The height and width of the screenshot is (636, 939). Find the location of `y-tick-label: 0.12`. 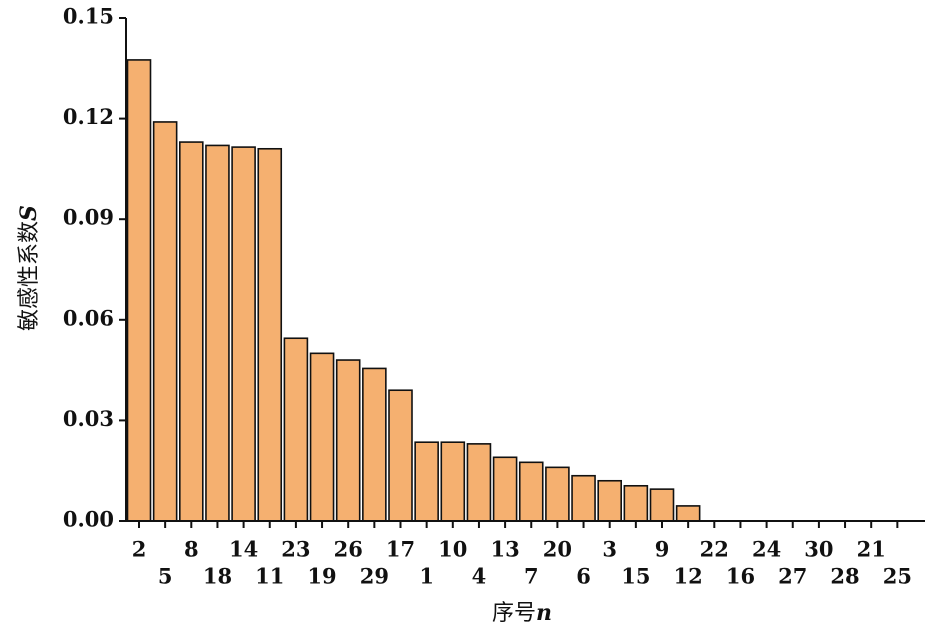

y-tick-label: 0.12 is located at coordinates (88, 116).